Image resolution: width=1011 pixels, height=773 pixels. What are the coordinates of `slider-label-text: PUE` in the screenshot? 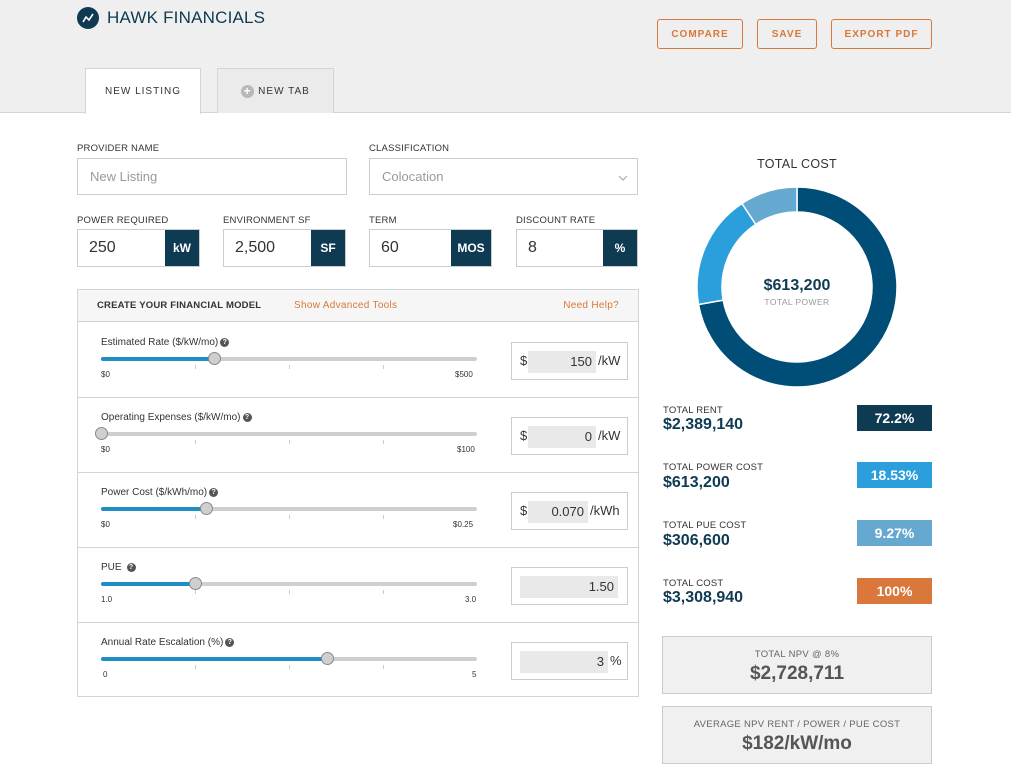 It's located at (111, 567).